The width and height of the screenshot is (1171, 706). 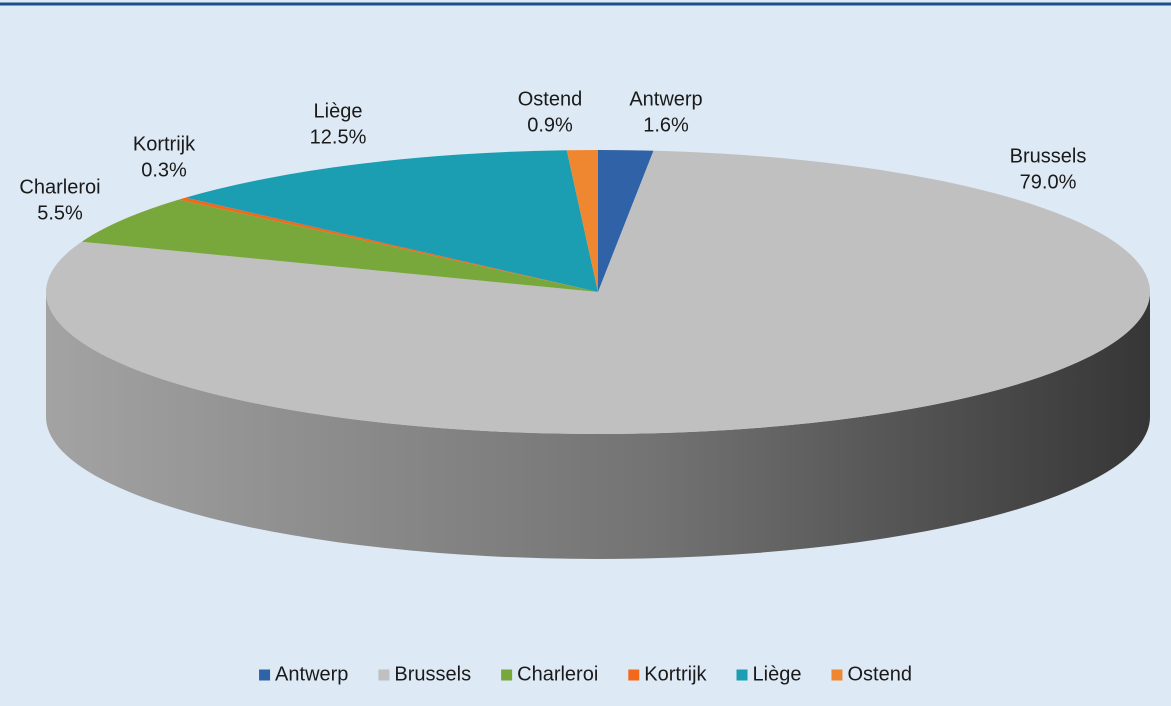 What do you see at coordinates (666, 125) in the screenshot?
I see `slice-label-value: 1.6%` at bounding box center [666, 125].